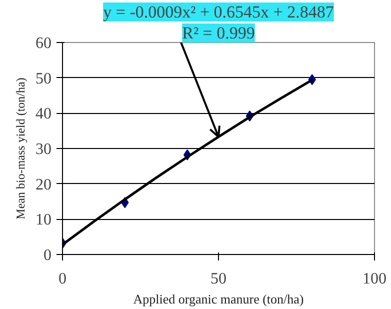 This screenshot has height=309, width=391. Describe the element at coordinates (44, 220) in the screenshot. I see `y-tick-label: 10` at that location.